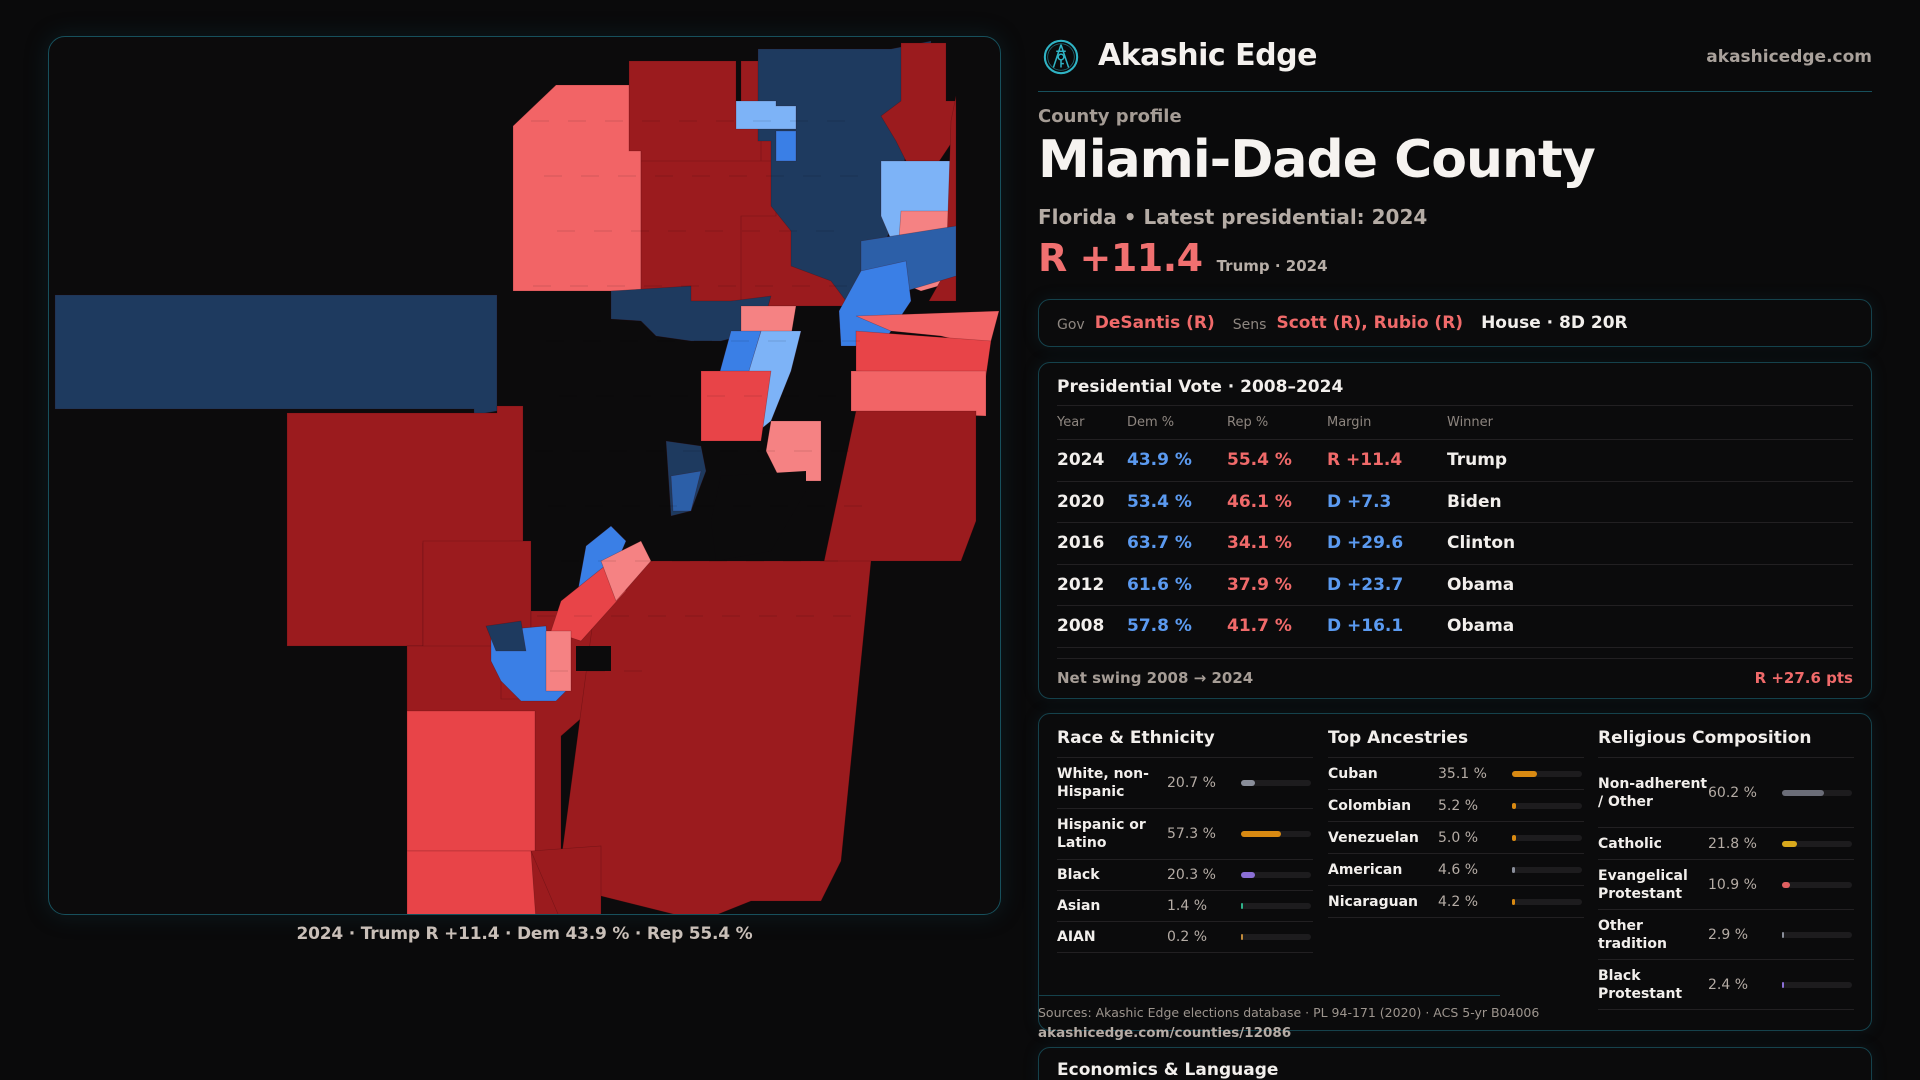 The width and height of the screenshot is (1920, 1080). Describe the element at coordinates (1071, 324) in the screenshot. I see `governor-label: Gov` at that location.